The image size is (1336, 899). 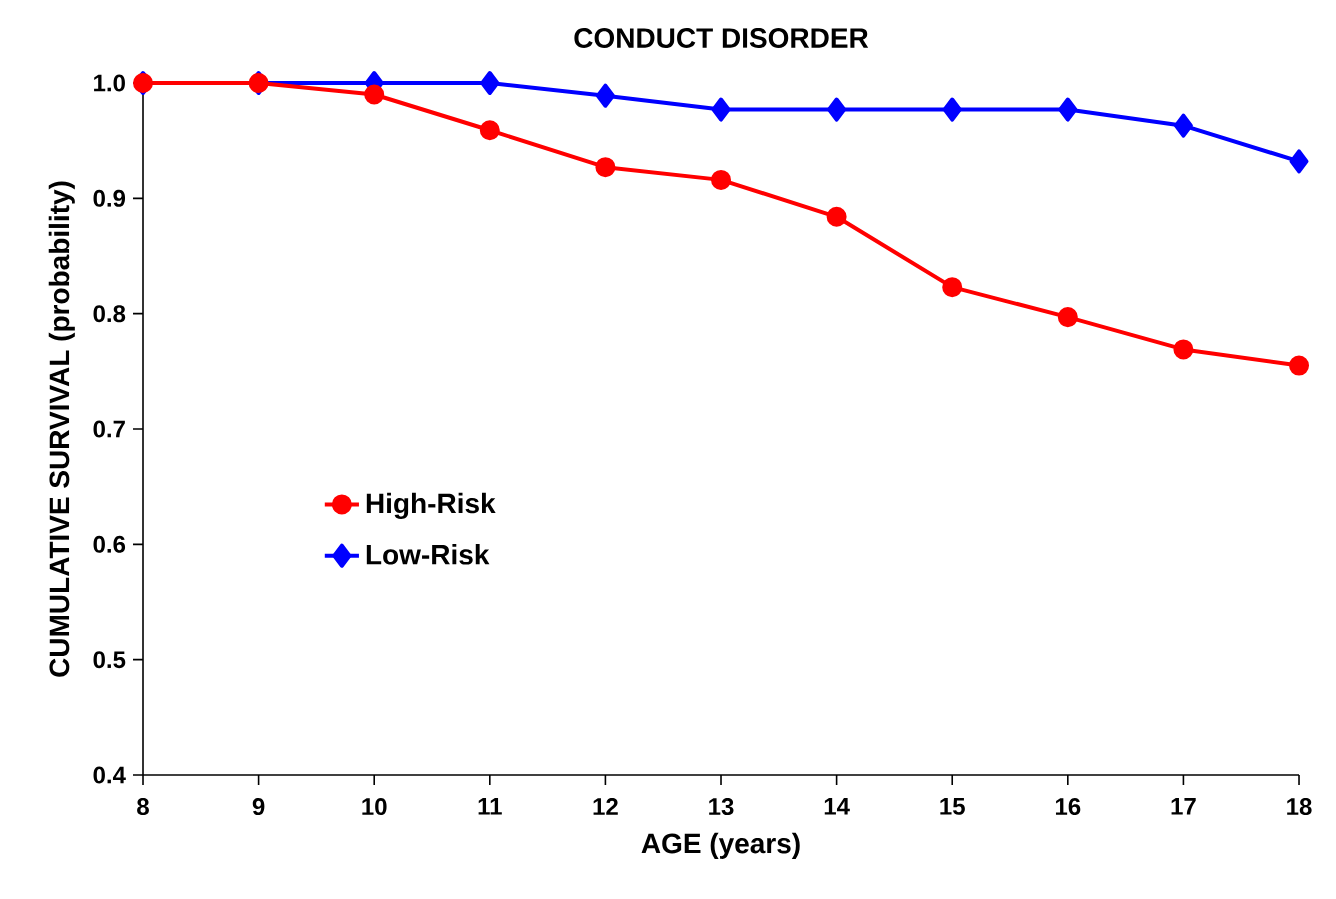 I want to click on x-axis-title: AGE (years), so click(x=720, y=845).